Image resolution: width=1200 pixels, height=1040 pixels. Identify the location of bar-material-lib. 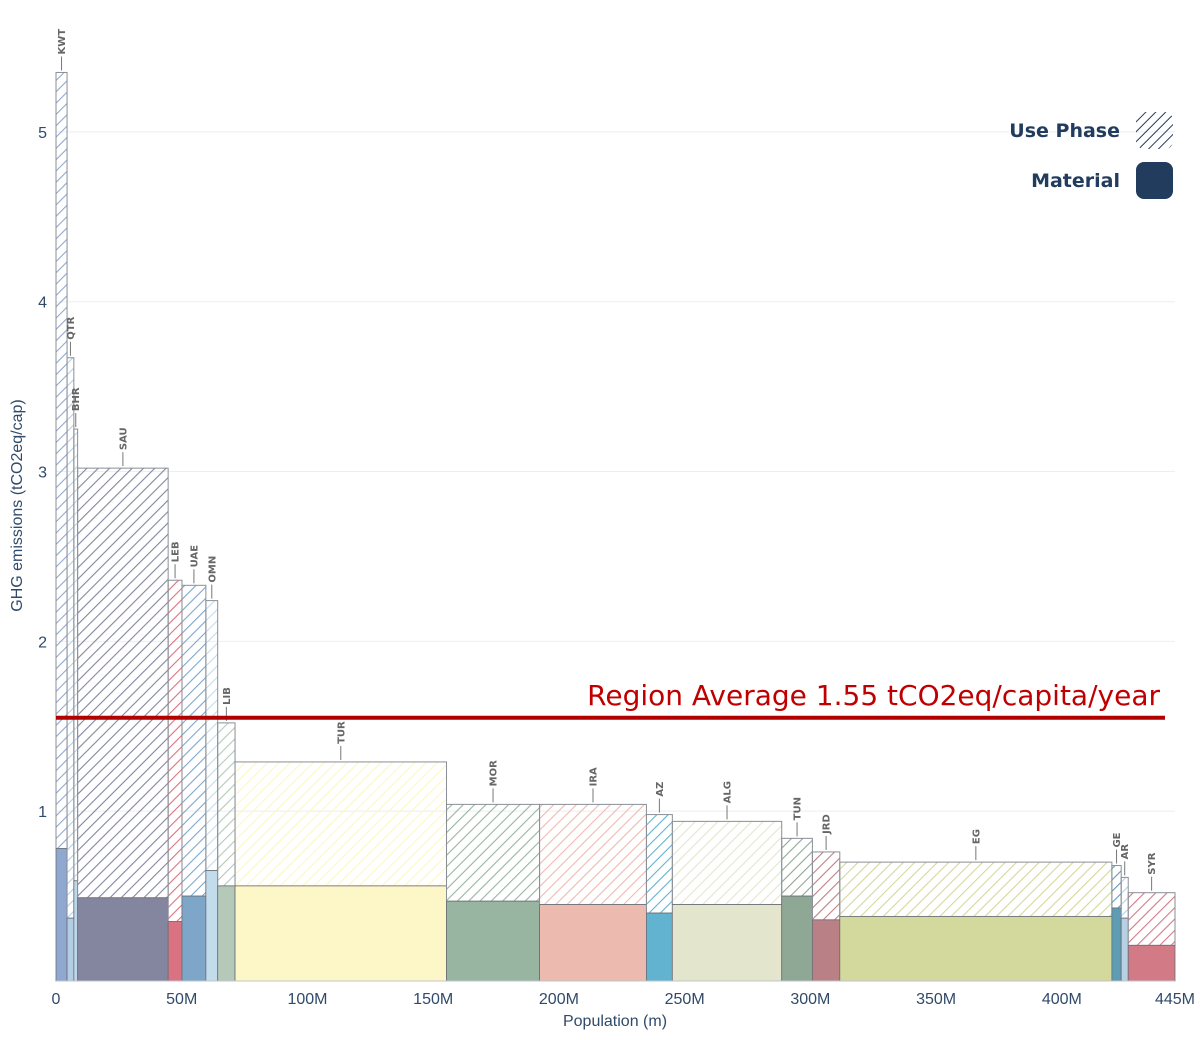
(226, 933).